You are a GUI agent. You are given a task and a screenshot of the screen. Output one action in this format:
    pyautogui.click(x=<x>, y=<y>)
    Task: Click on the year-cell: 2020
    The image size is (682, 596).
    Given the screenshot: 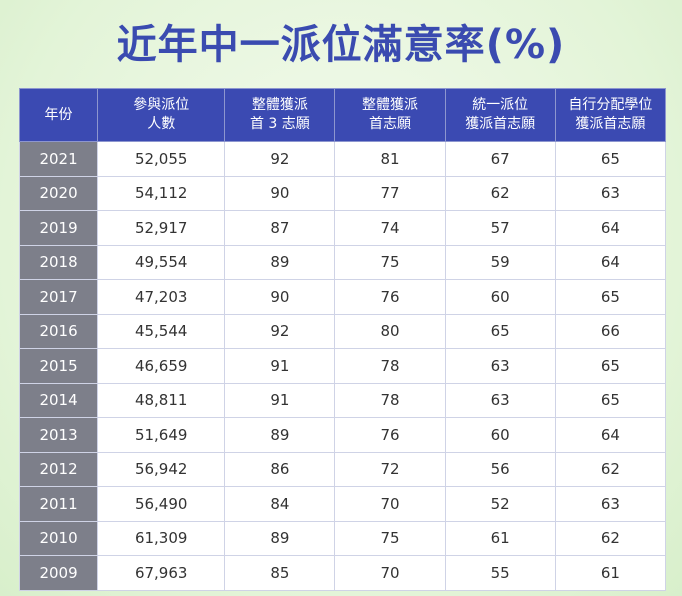 What is the action you would take?
    pyautogui.click(x=58, y=193)
    